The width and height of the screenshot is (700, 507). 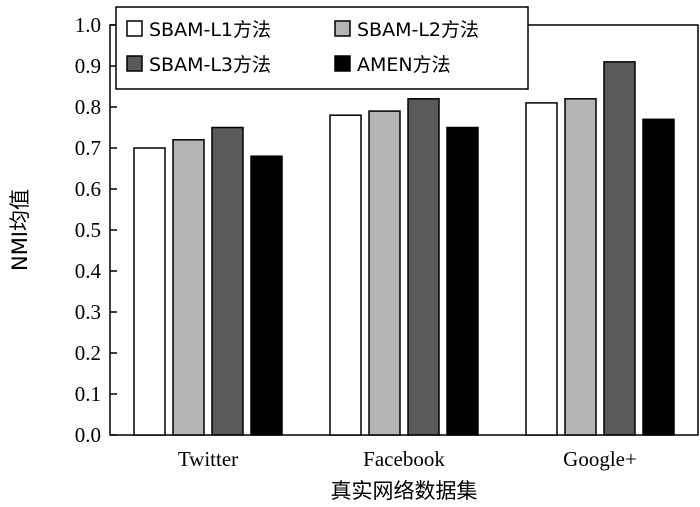 I want to click on y-tick-label: 0.2, so click(x=88, y=353).